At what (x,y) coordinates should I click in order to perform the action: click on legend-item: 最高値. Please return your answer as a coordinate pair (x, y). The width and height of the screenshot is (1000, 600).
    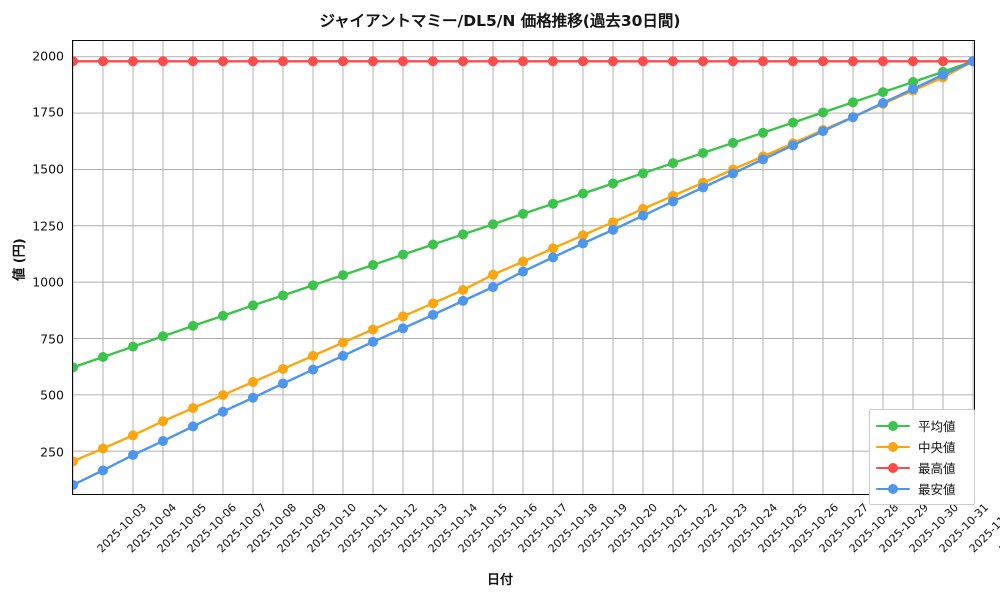
    Looking at the image, I should click on (921, 467).